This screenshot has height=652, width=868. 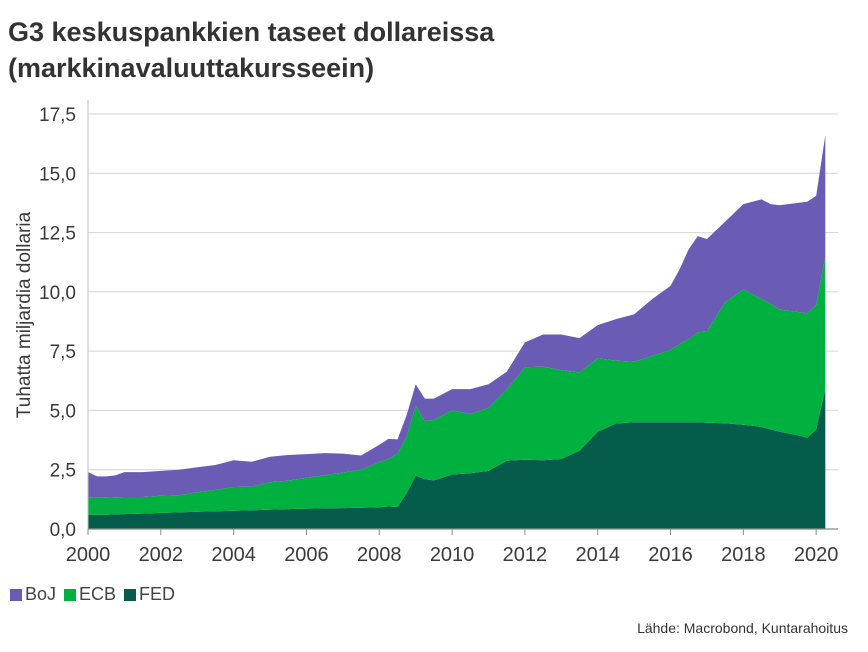 I want to click on source-note: Lähde: Macrobond, Kuntarahoitus, so click(x=742, y=628).